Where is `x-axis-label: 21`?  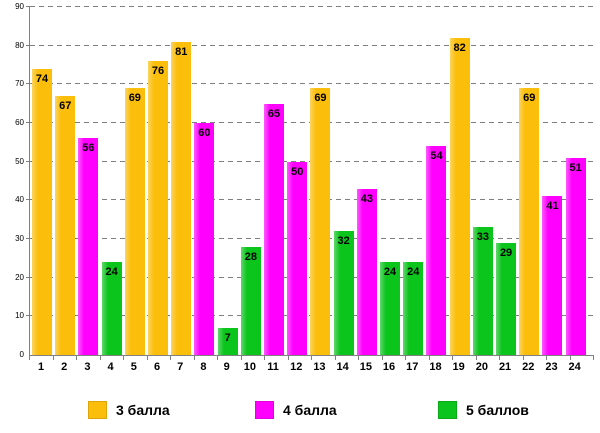
x-axis-label: 21 is located at coordinates (505, 367).